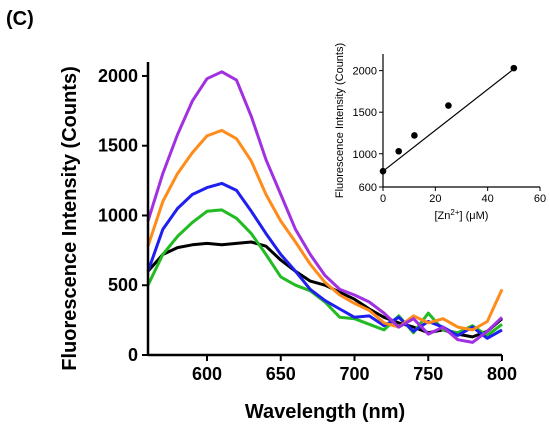  I want to click on main-y-tick-label: 2000, so click(118, 76).